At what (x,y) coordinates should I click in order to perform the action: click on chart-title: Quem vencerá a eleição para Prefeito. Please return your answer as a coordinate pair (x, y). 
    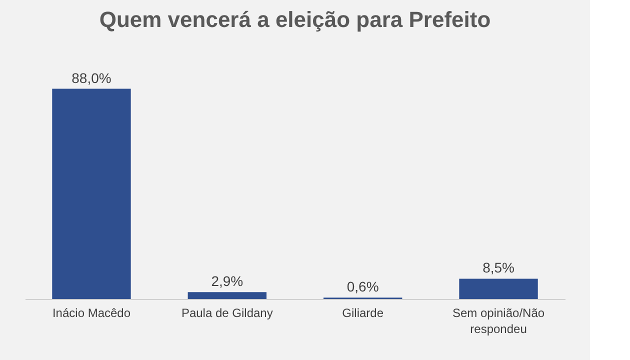
    Looking at the image, I should click on (295, 19).